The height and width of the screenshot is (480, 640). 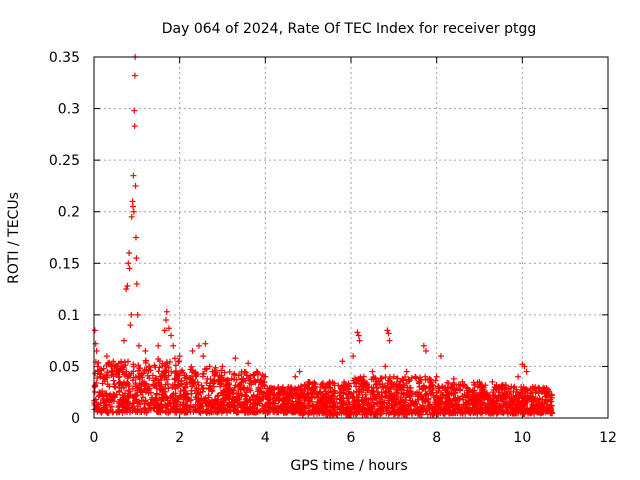 I want to click on y-tick-label: 0.3, so click(x=69, y=110).